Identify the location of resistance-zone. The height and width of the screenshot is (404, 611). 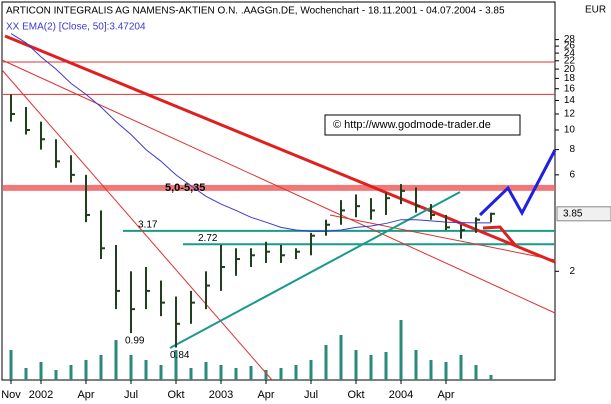
(279, 187).